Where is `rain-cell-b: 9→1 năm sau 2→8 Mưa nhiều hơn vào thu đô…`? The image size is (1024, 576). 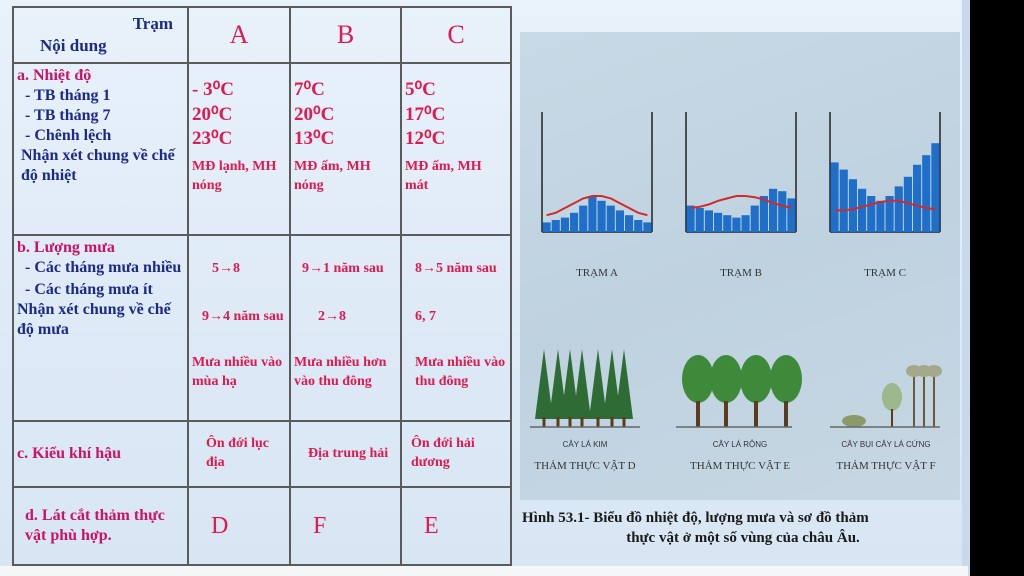 rain-cell-b: 9→1 năm sau 2→8 Mưa nhiều hơn vào thu đô… is located at coordinates (345, 328).